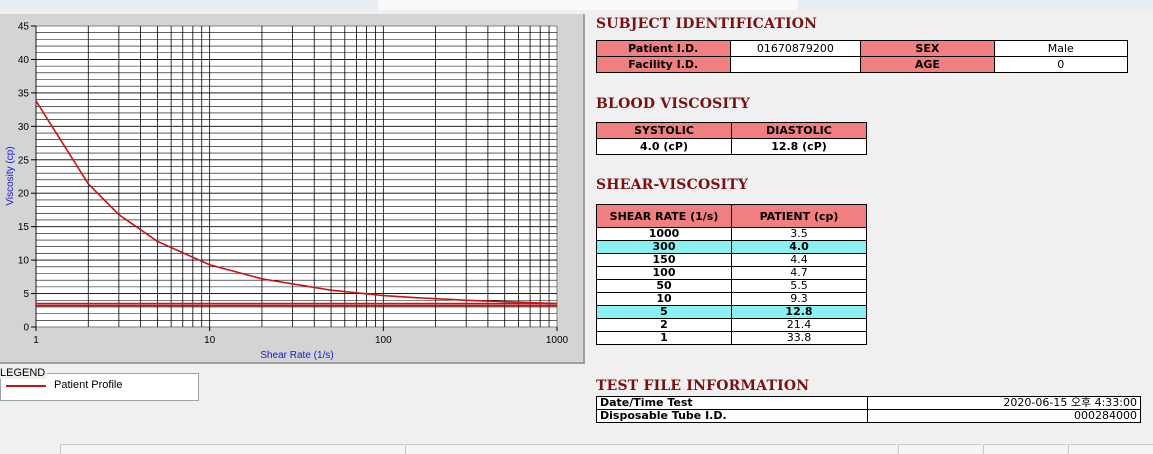 The width and height of the screenshot is (1153, 454). I want to click on shear-rate-cell: 2, so click(664, 325).